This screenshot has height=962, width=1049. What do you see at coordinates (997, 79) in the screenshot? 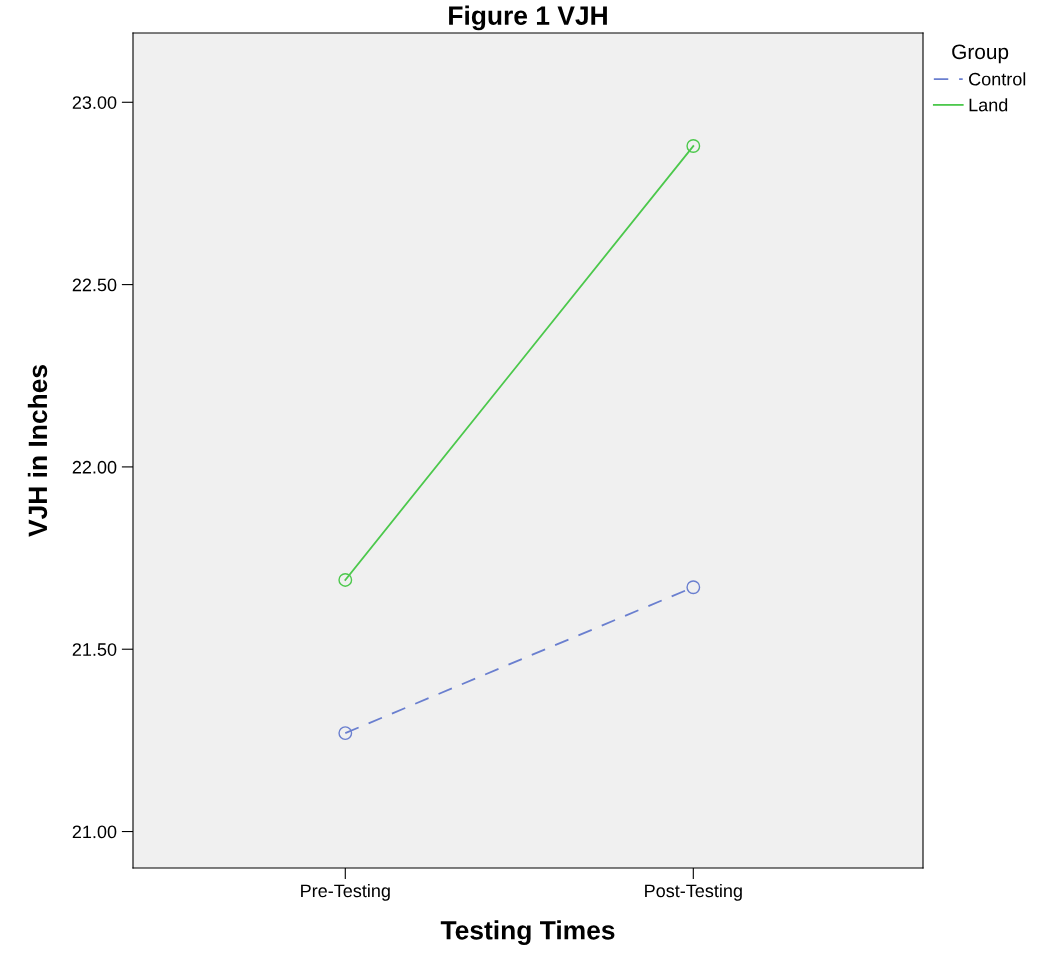
I see `legend-label: Control` at bounding box center [997, 79].